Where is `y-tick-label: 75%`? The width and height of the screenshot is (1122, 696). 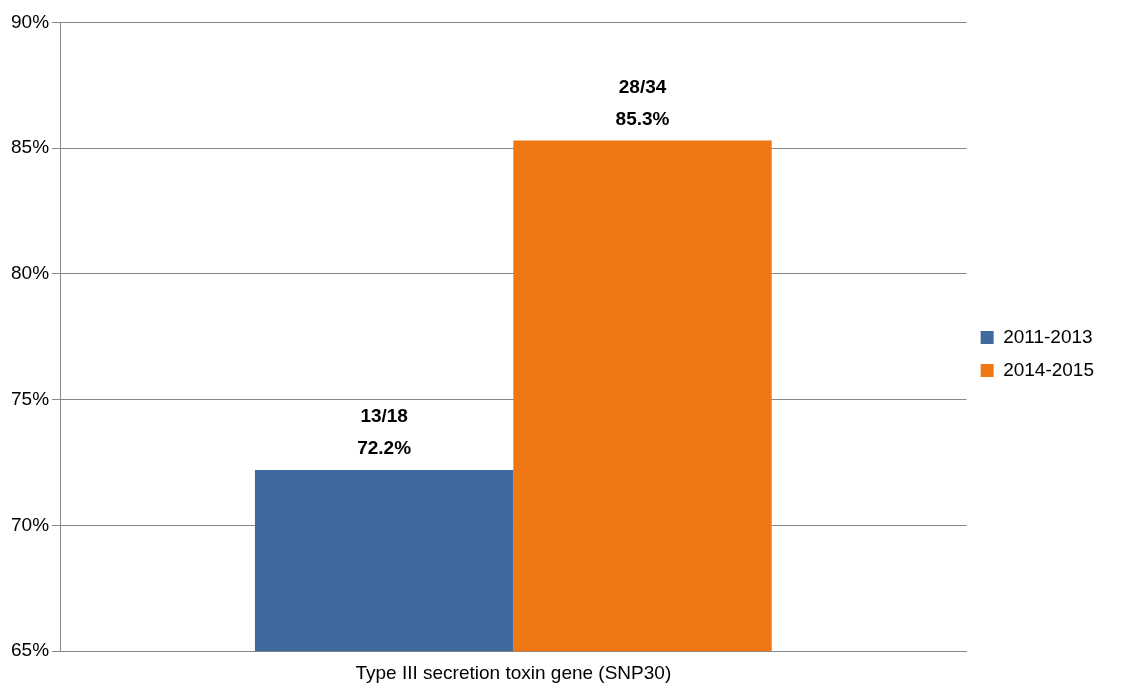 y-tick-label: 75% is located at coordinates (30, 398).